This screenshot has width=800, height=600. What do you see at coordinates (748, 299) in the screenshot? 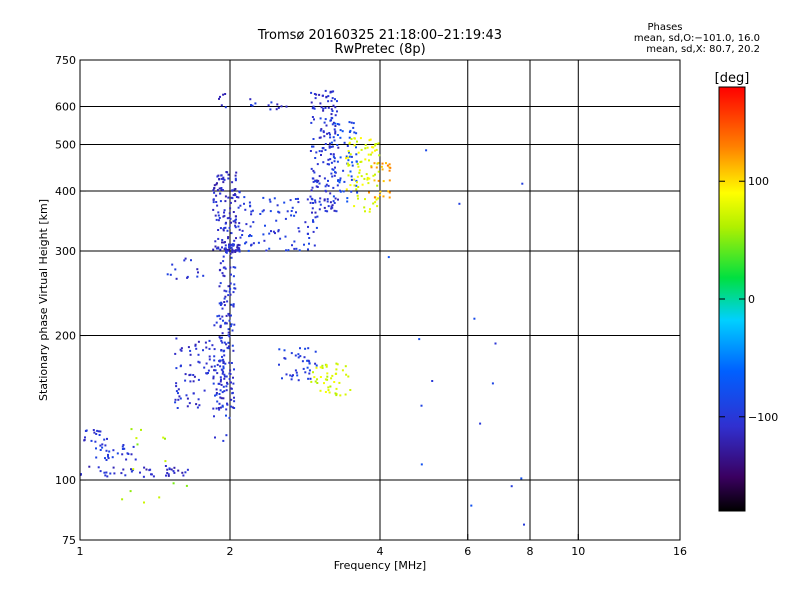
I see `colorbar-ticks: 100 0 −100` at bounding box center [748, 299].